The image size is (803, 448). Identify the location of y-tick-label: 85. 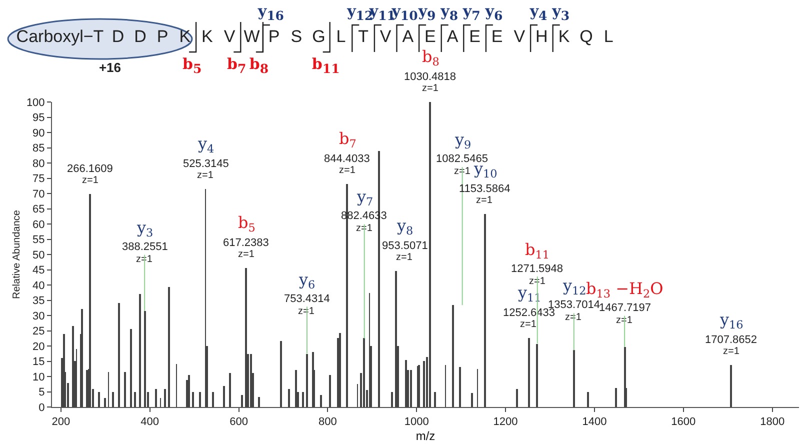
(38, 148).